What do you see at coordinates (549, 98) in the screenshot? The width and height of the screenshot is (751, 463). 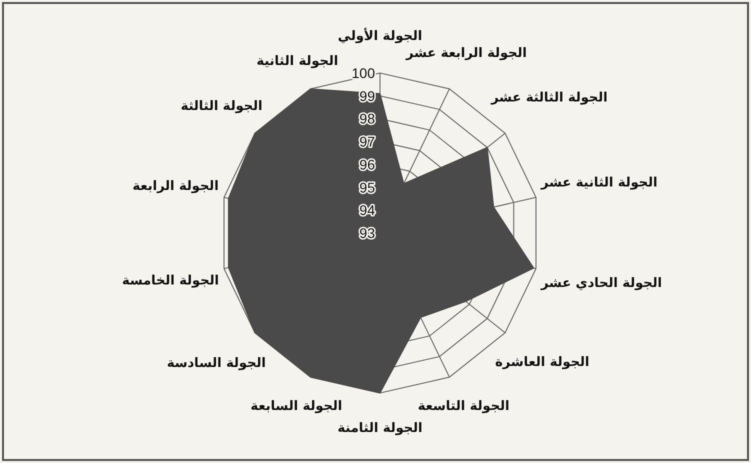 I see `spoke-label: الجولة الثالثة عشر` at bounding box center [549, 98].